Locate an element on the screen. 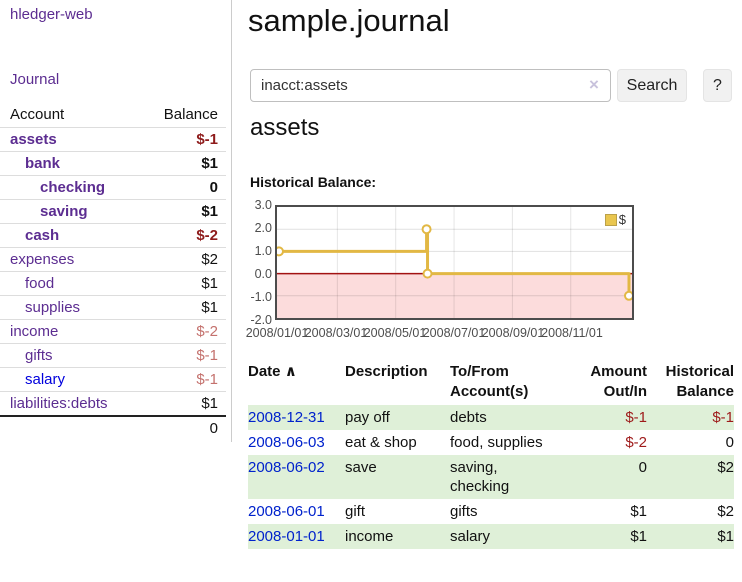 This screenshot has width=742, height=582. transaction-date-link: 2008-06-01 is located at coordinates (286, 511).